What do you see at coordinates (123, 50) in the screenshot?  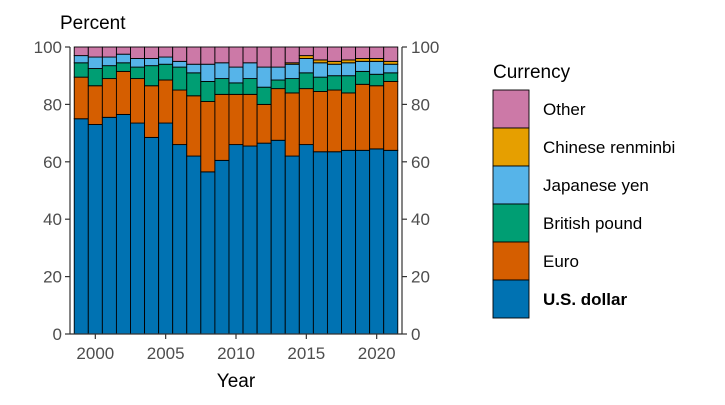 I see `bar-segment-2002-other` at bounding box center [123, 50].